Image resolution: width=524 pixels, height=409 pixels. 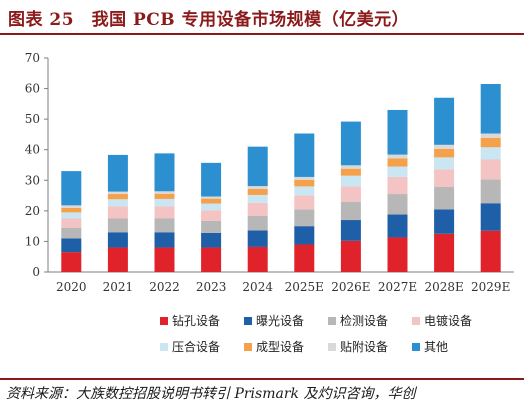 What do you see at coordinates (164, 287) in the screenshot?
I see `x-tick-label: 2022` at bounding box center [164, 287].